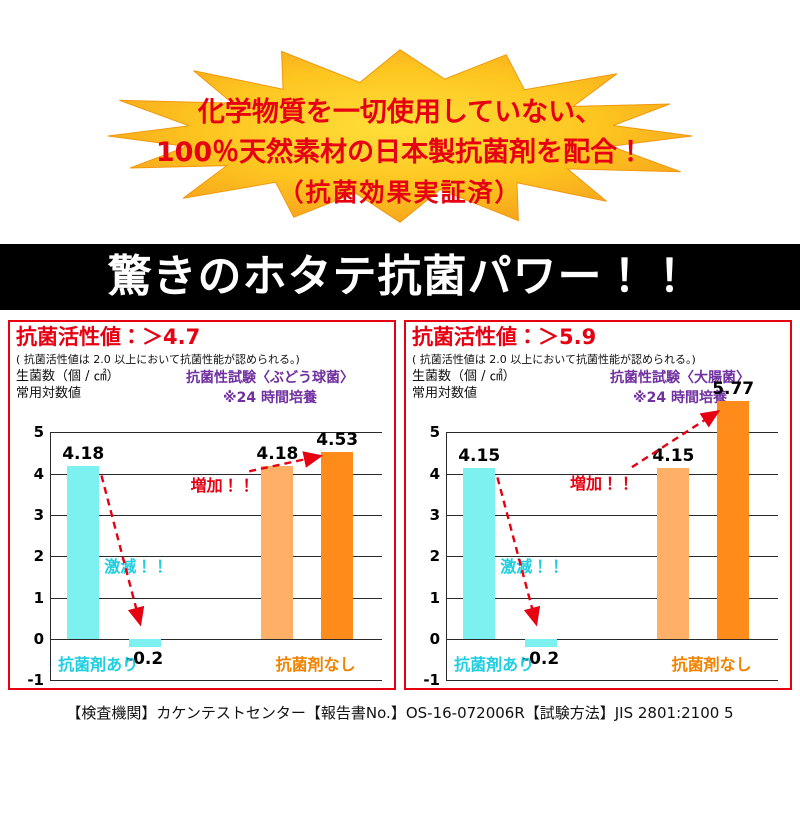 This screenshot has height=832, width=800. Describe the element at coordinates (108, 337) in the screenshot. I see `panel-title: 抗菌活性値：＞4.7` at that location.